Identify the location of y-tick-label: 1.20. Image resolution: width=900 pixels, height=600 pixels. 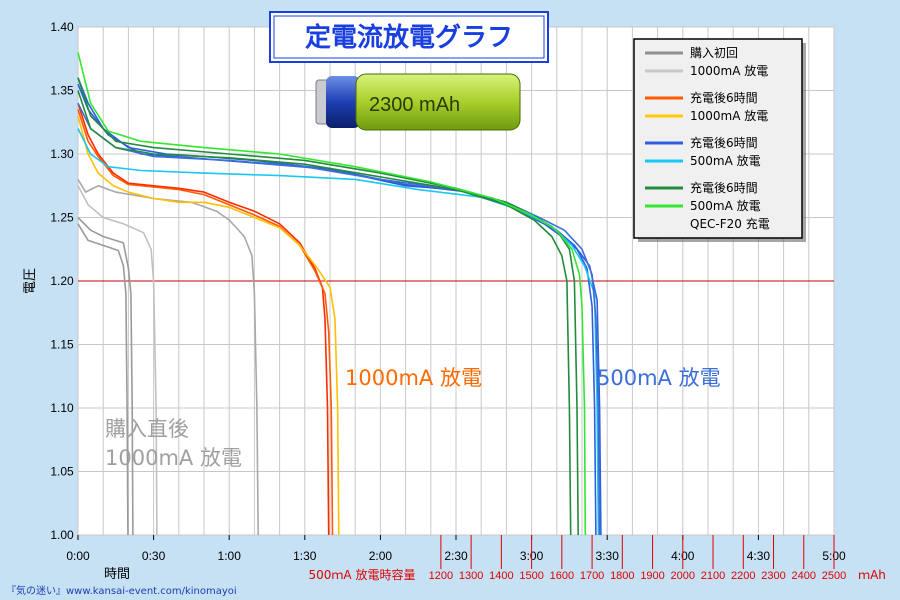
(62, 281).